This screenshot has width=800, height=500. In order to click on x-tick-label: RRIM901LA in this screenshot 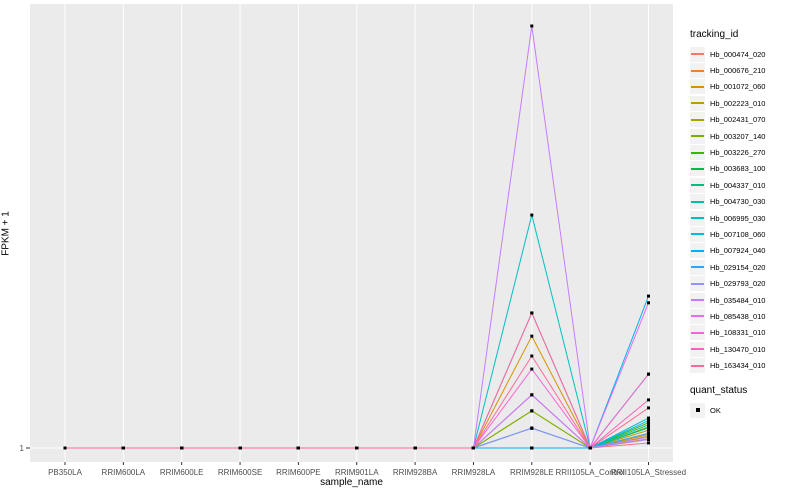, I will do `click(357, 472)`.